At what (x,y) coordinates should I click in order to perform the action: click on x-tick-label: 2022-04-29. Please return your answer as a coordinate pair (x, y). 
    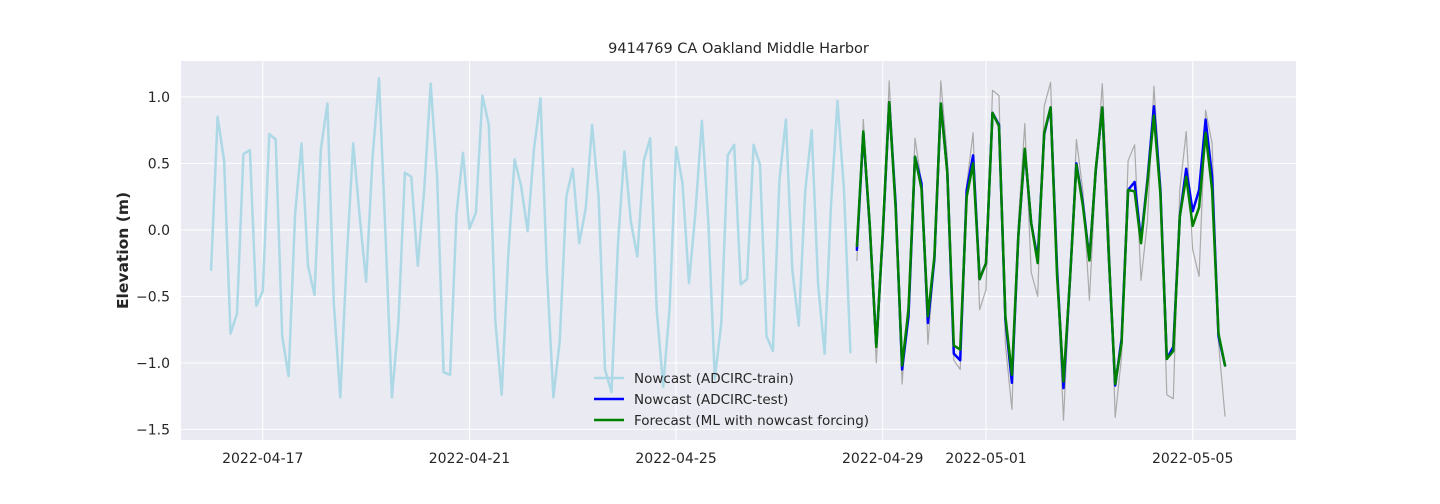
    Looking at the image, I should click on (882, 459).